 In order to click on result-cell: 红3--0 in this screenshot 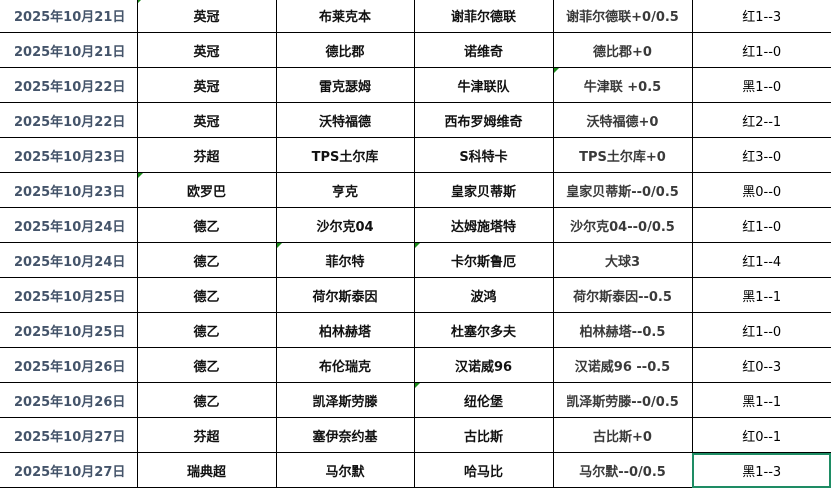, I will do `click(761, 155)`.